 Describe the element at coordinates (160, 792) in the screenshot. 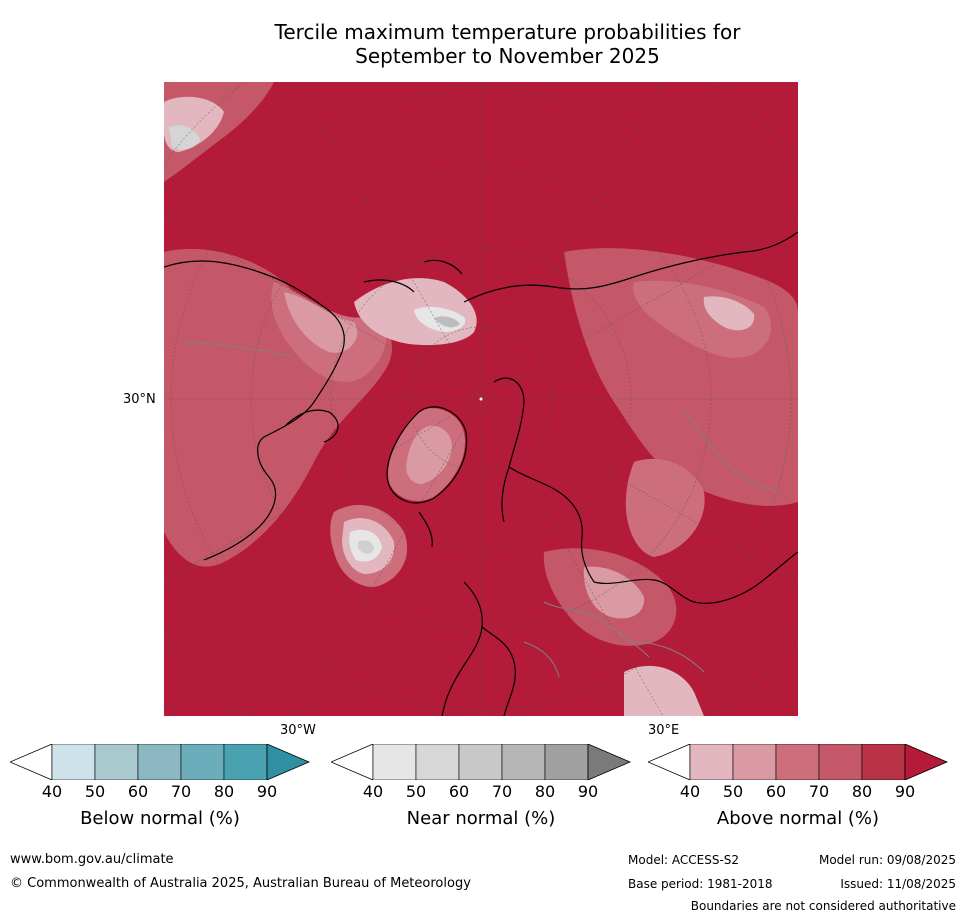

I see `colorbar-below-ticks: 40 50 60 70 80 90` at that location.